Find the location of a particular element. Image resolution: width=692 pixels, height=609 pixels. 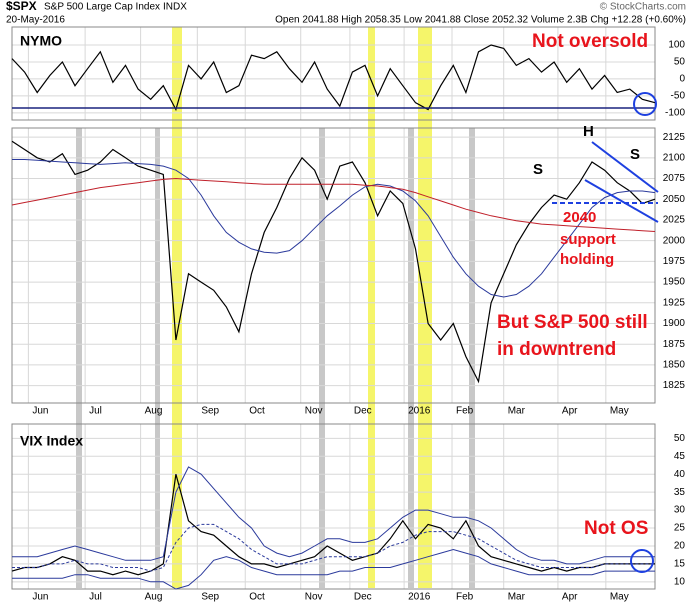

y-tick-label: 2075 is located at coordinates (674, 178).